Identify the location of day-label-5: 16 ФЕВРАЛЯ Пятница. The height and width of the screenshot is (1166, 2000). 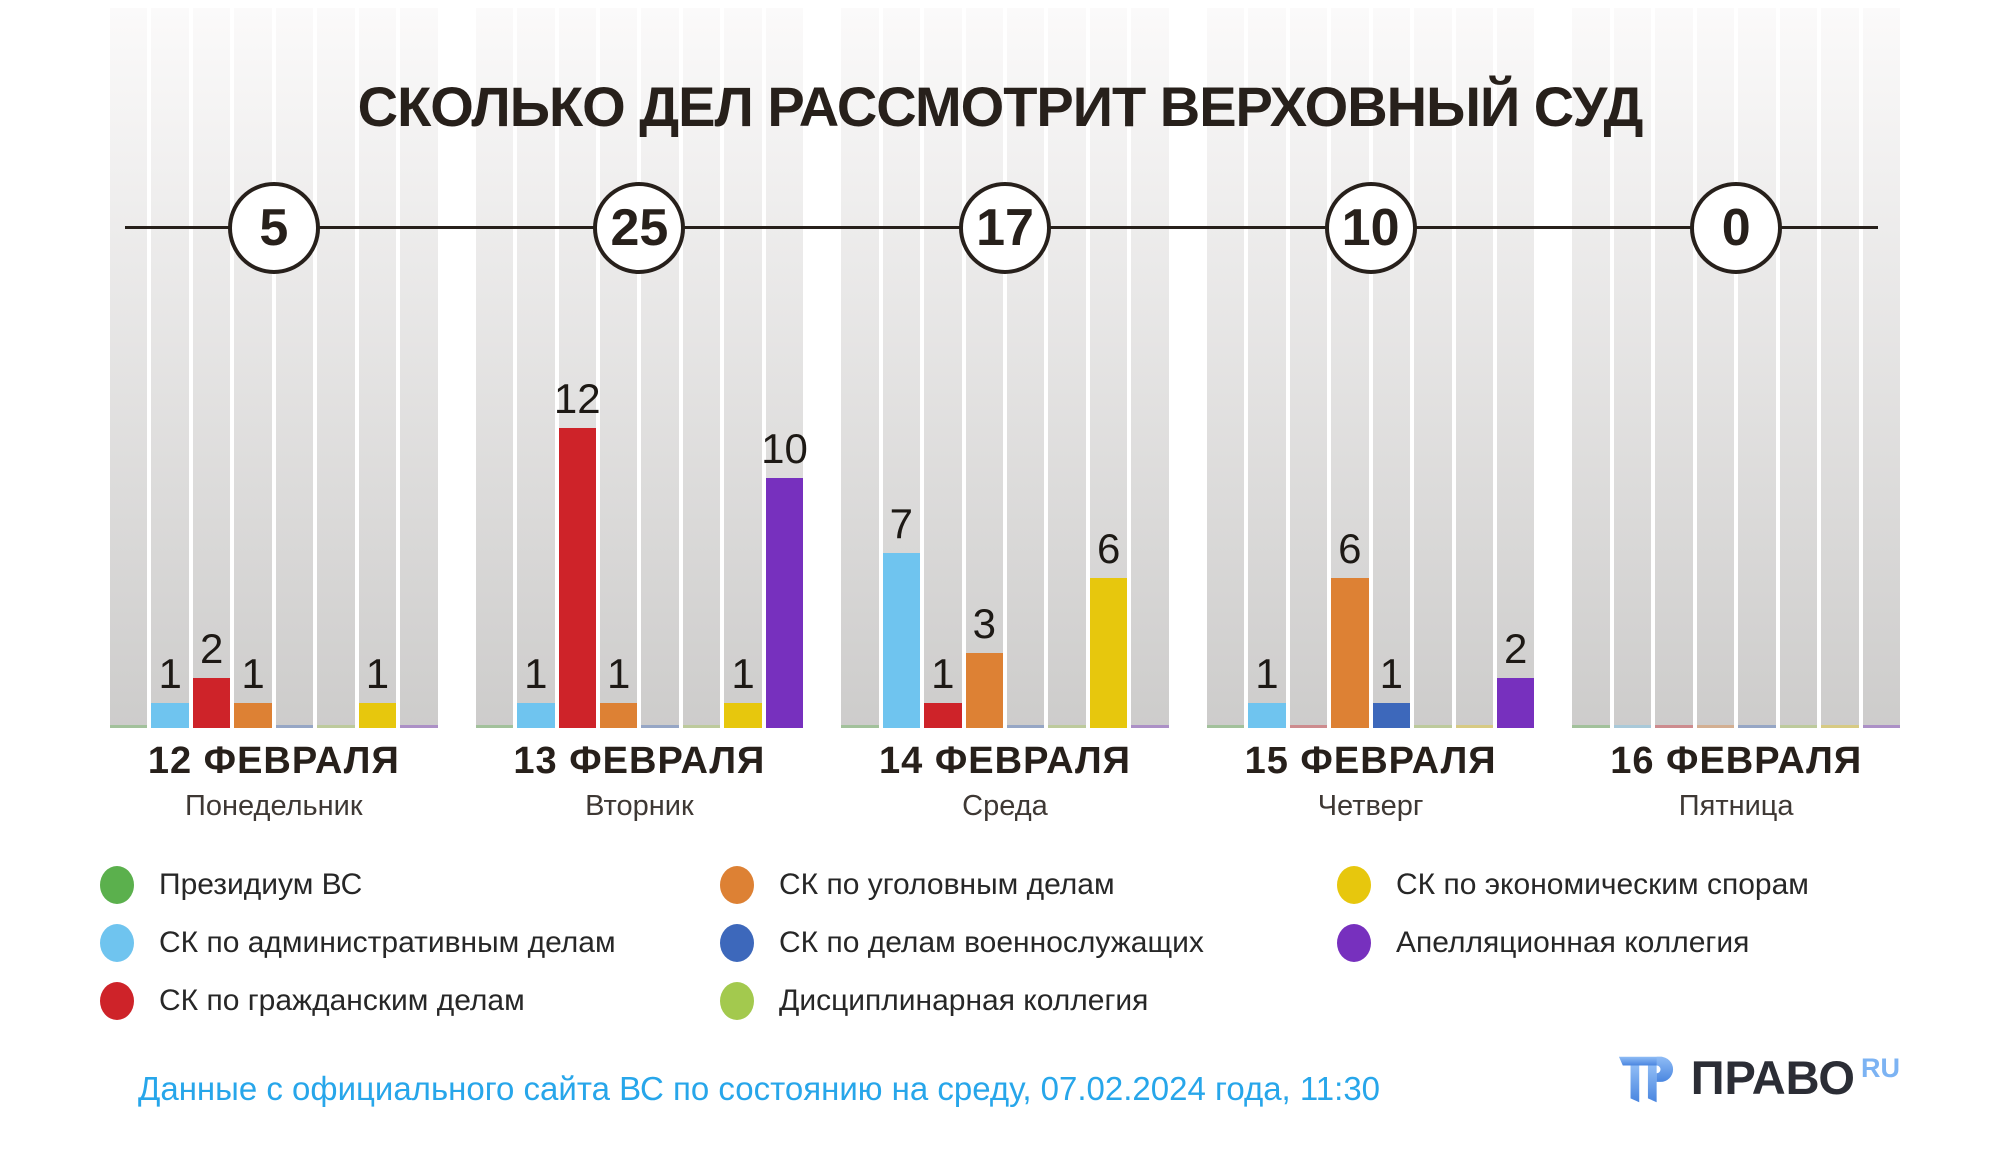
(1736, 781).